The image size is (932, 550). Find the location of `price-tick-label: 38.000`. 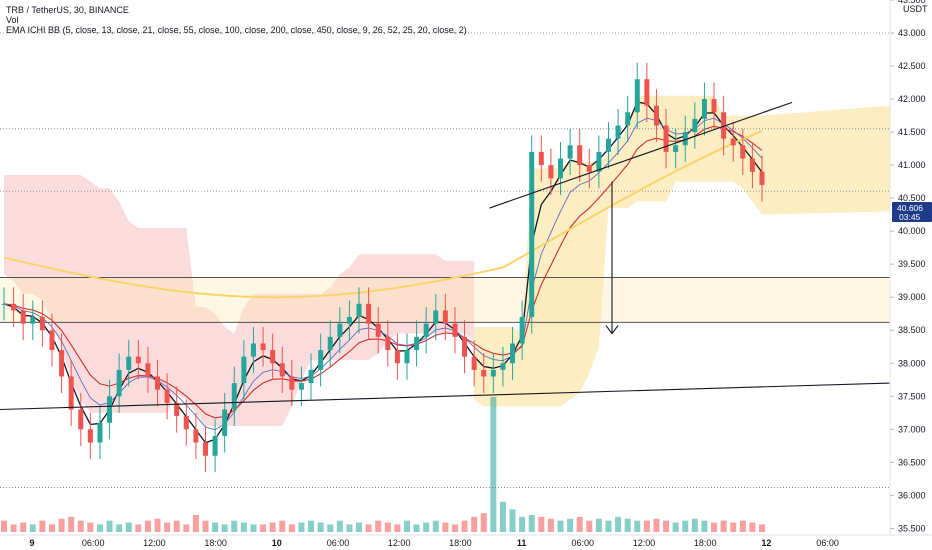

price-tick-label: 38.000 is located at coordinates (912, 363).